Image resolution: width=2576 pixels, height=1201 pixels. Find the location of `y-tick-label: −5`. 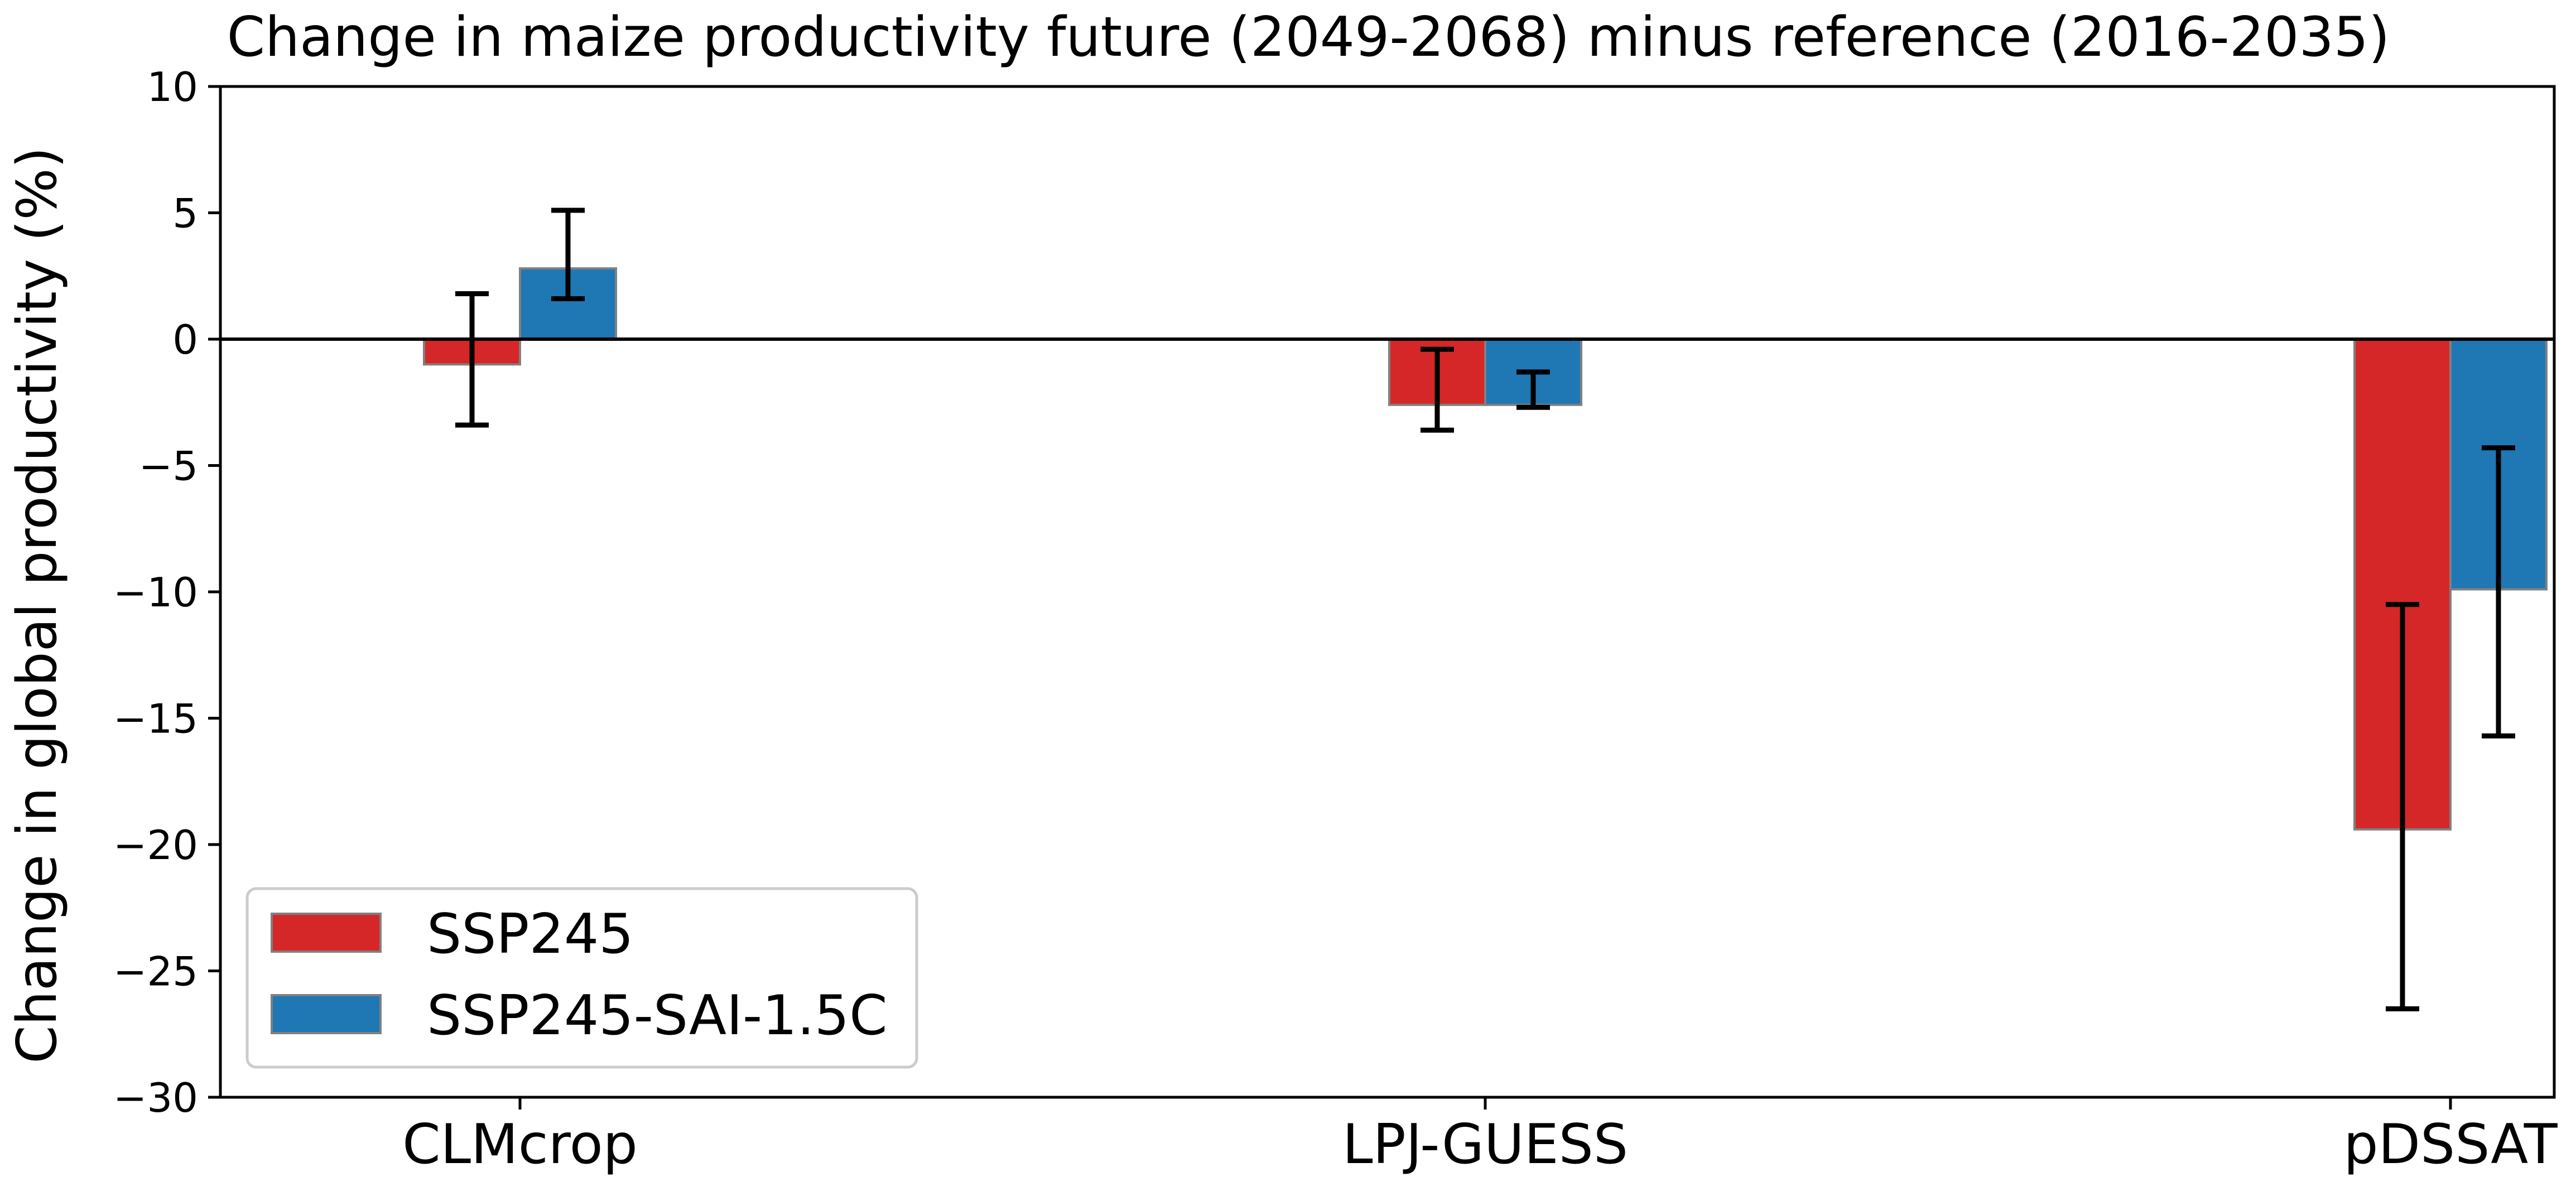

y-tick-label: −5 is located at coordinates (169, 466).